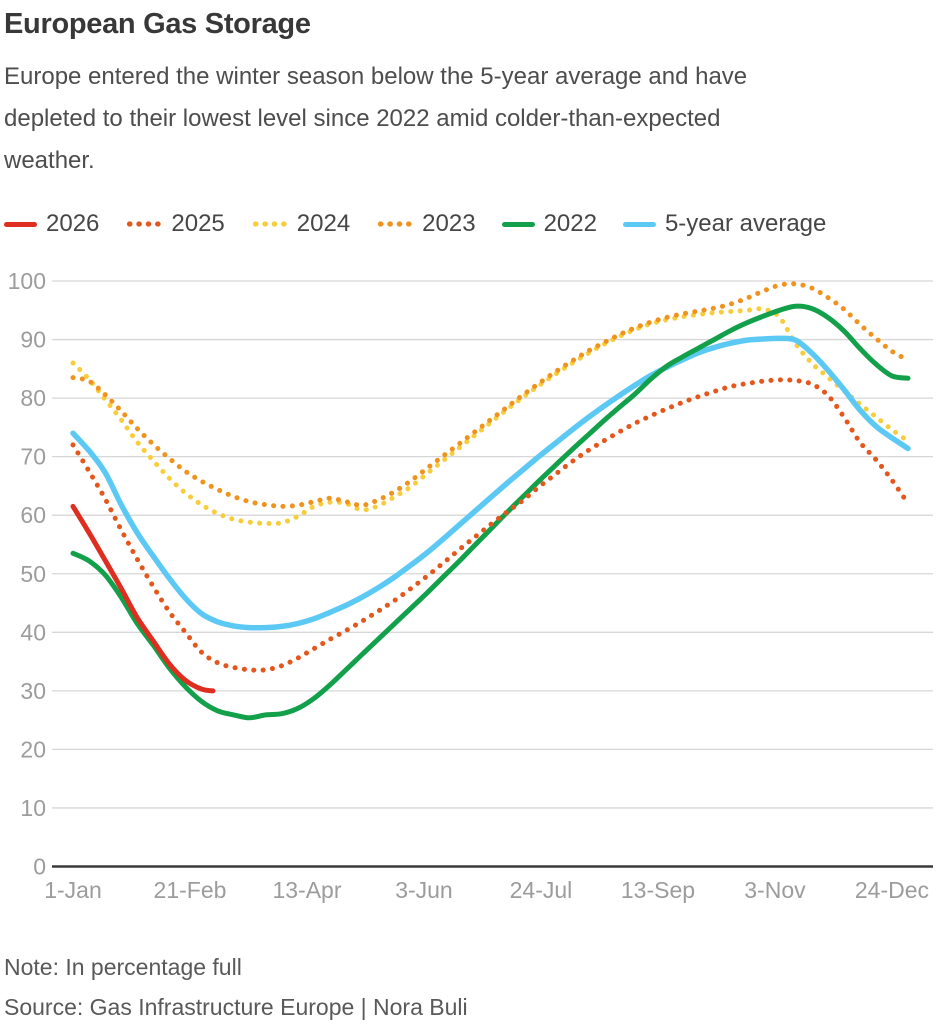 Image resolution: width=938 pixels, height=1024 pixels. I want to click on y-tick-label: 80, so click(33, 398).